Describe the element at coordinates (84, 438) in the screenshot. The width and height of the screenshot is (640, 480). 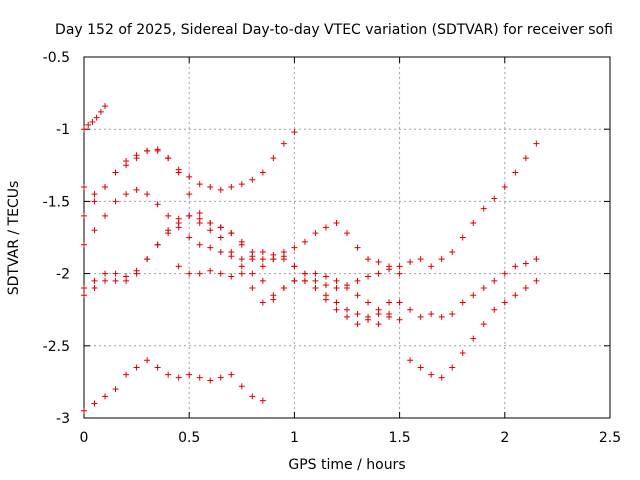
I see `x-tick-label: 0` at that location.